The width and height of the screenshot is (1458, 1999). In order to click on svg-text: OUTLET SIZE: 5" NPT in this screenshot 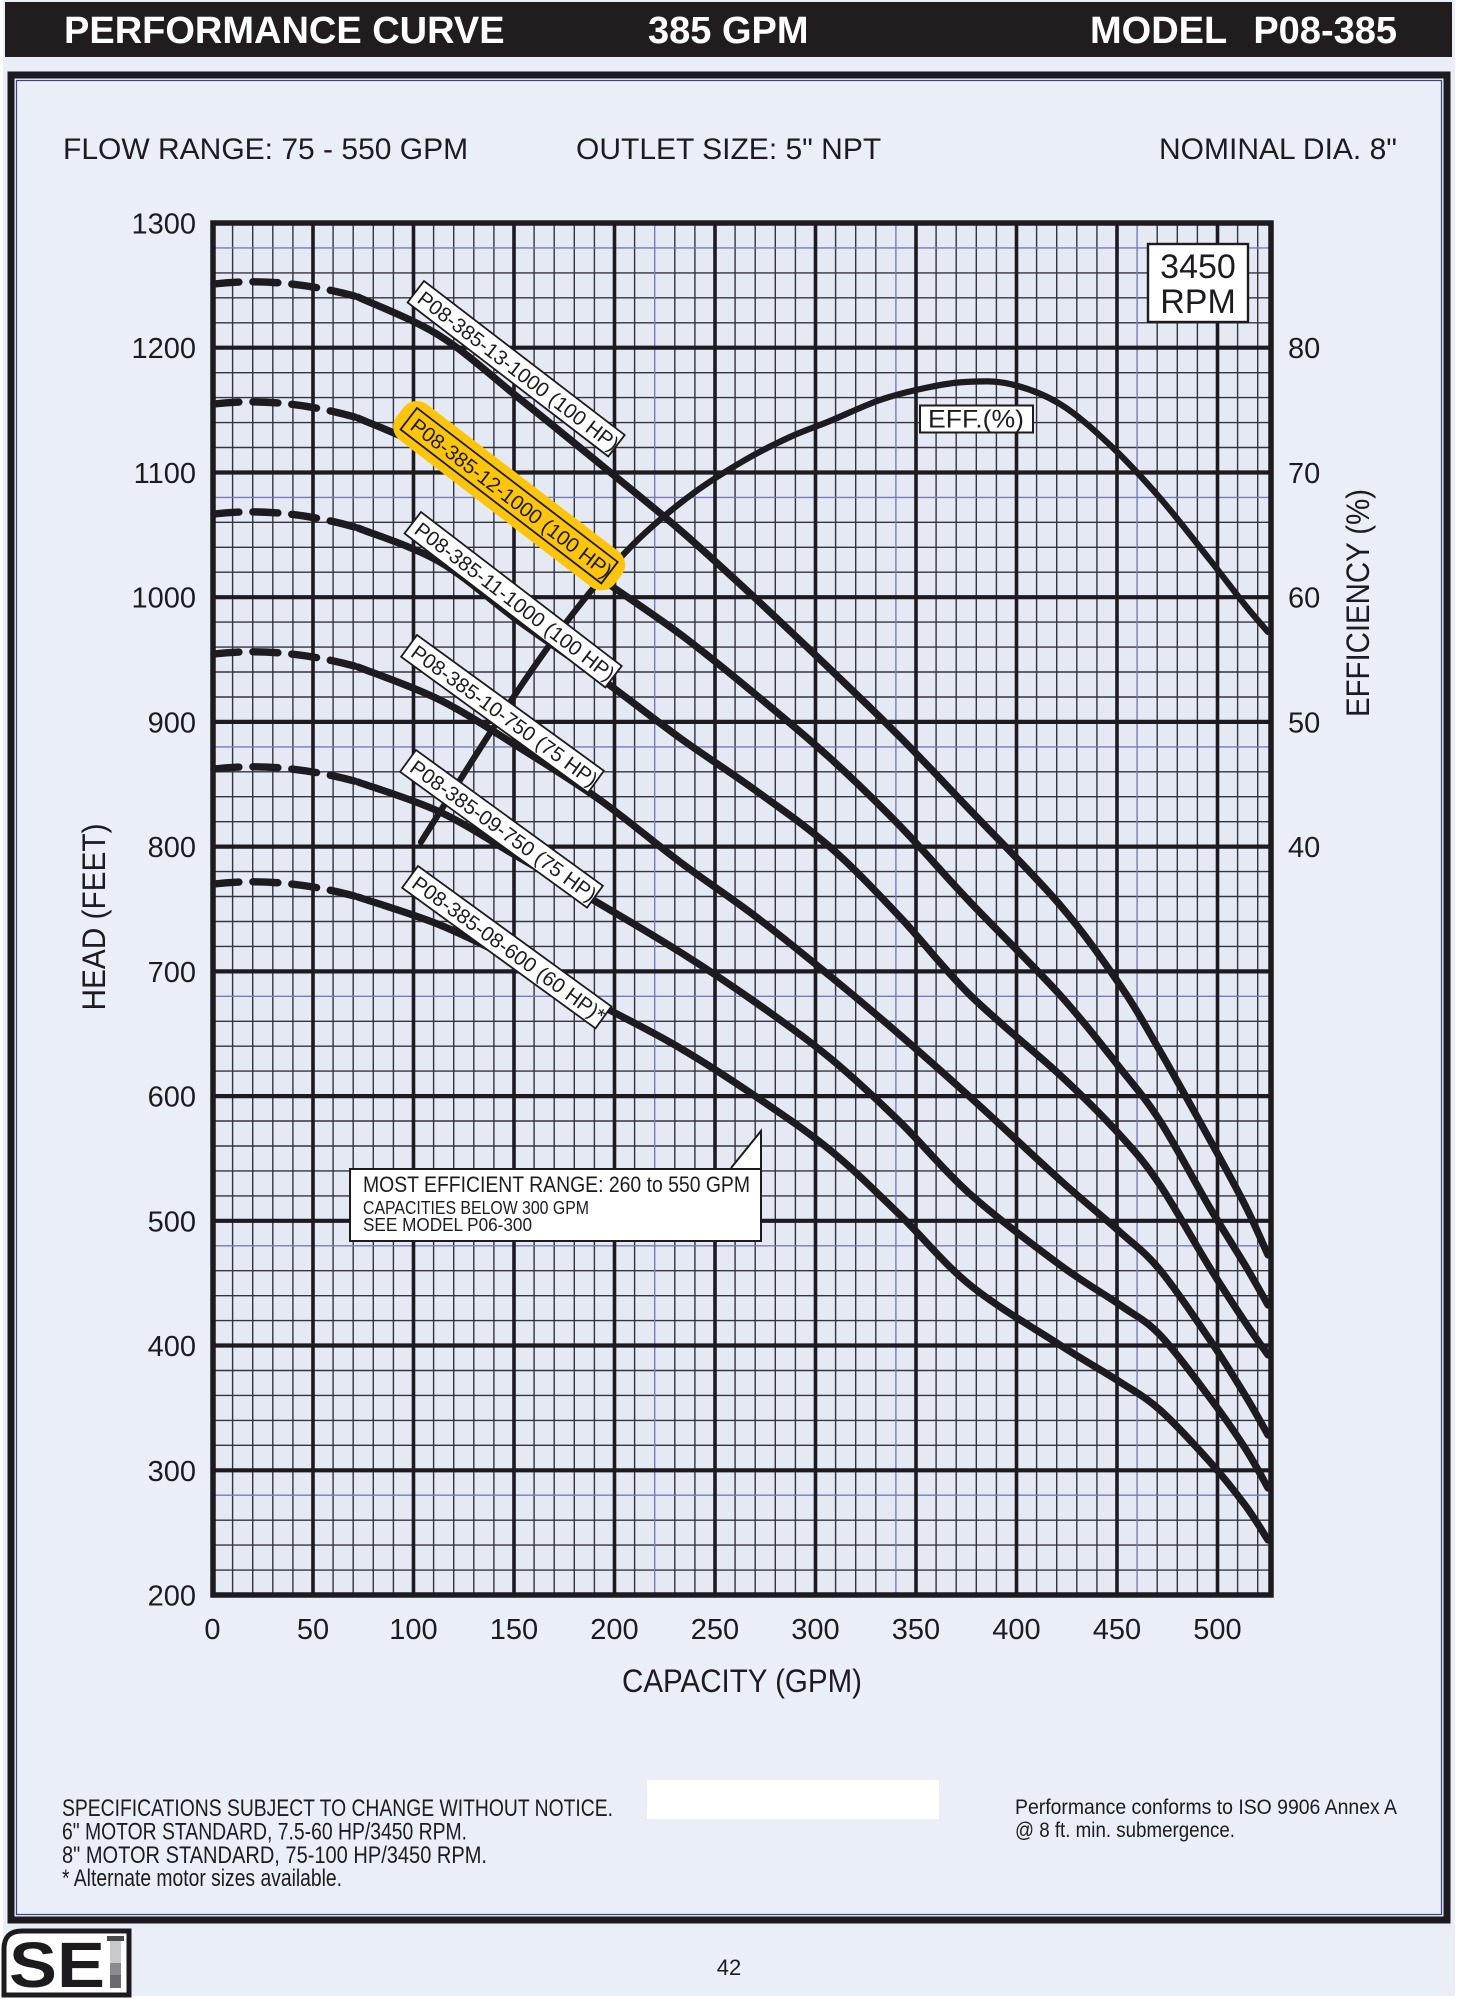, I will do `click(728, 149)`.